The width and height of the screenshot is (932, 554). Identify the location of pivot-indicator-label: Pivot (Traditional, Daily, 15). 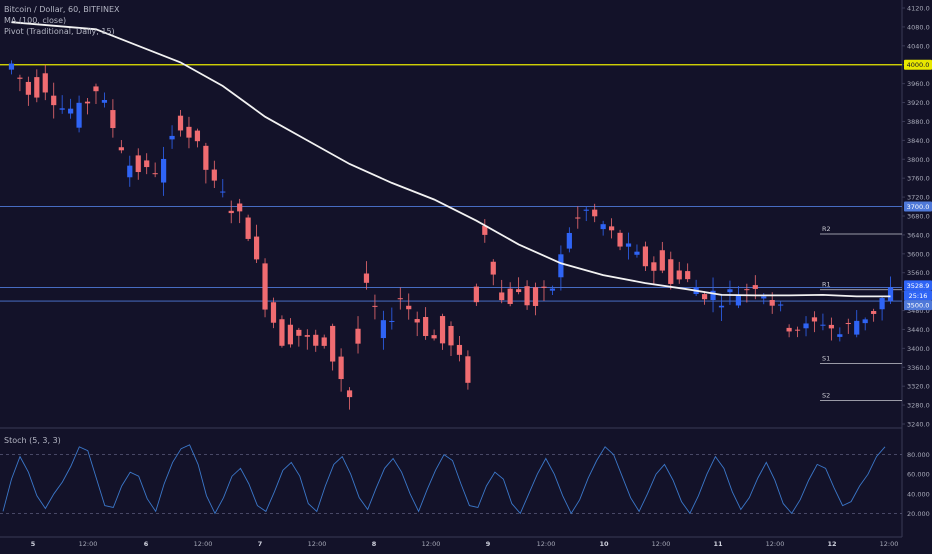
(59, 31).